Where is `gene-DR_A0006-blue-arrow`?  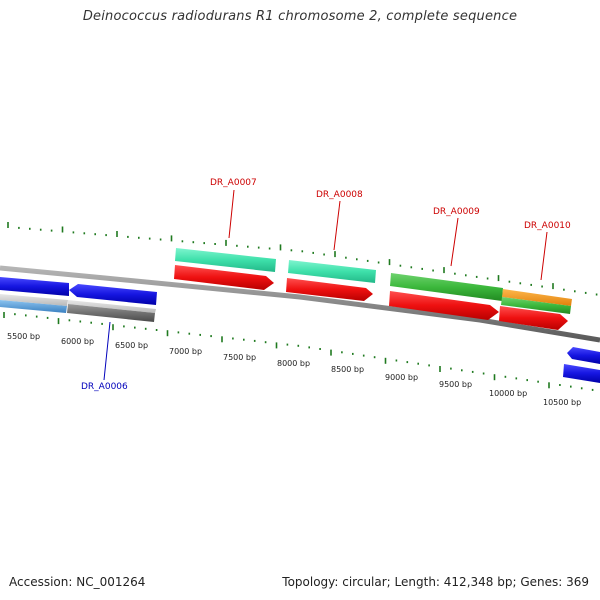
gene-DR_A0006-blue-arrow is located at coordinates (113, 294).